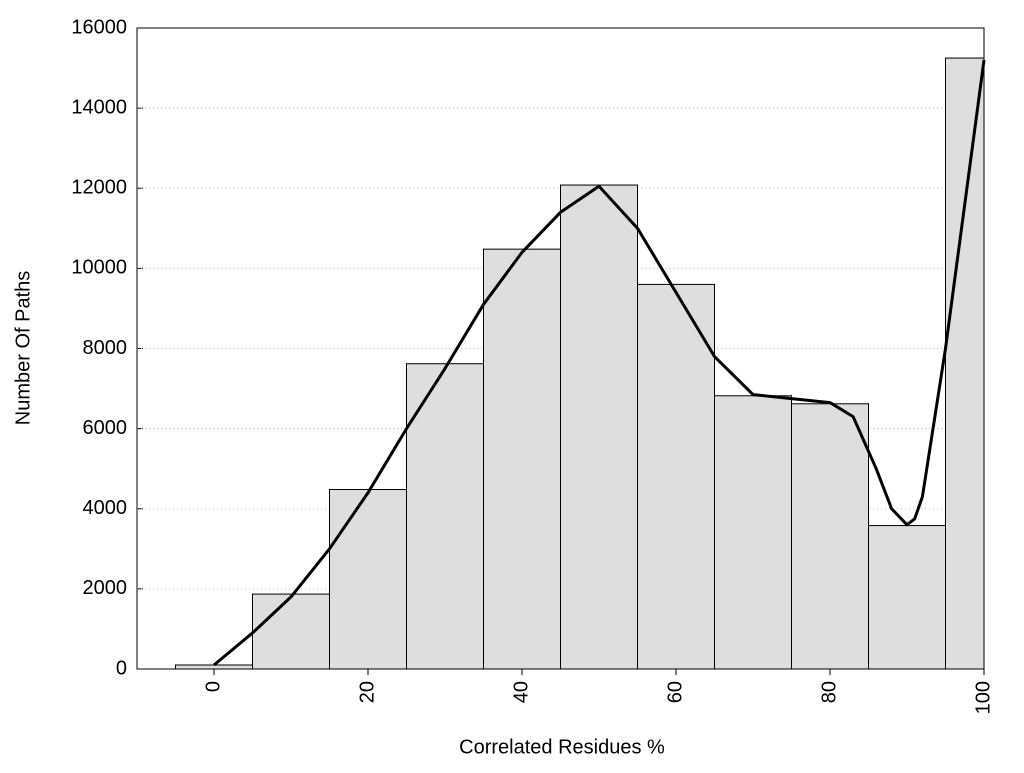  Describe the element at coordinates (213, 686) in the screenshot. I see `x-tick-label: 0` at that location.